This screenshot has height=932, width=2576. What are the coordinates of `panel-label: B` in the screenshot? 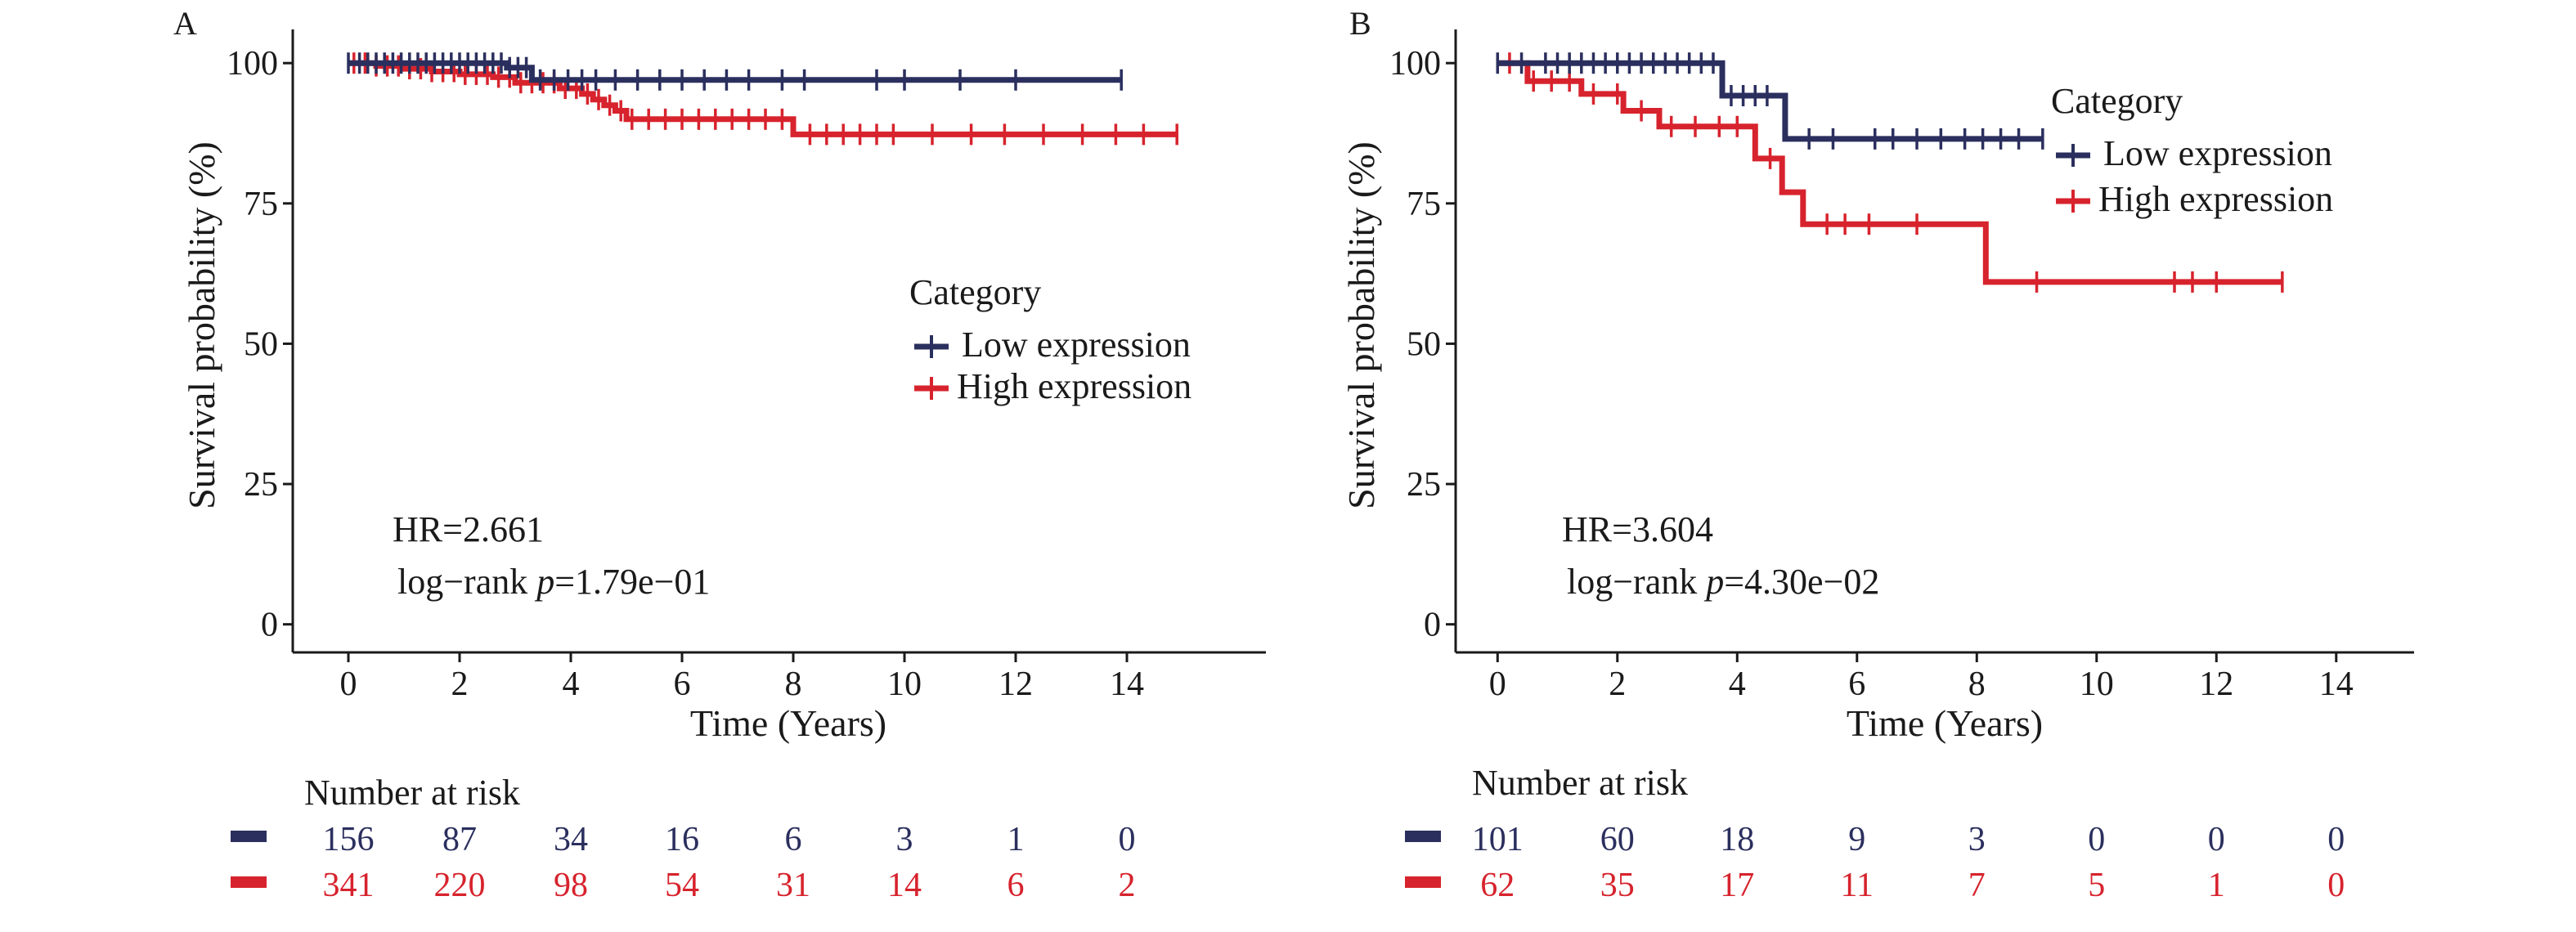 It's located at (1360, 23).